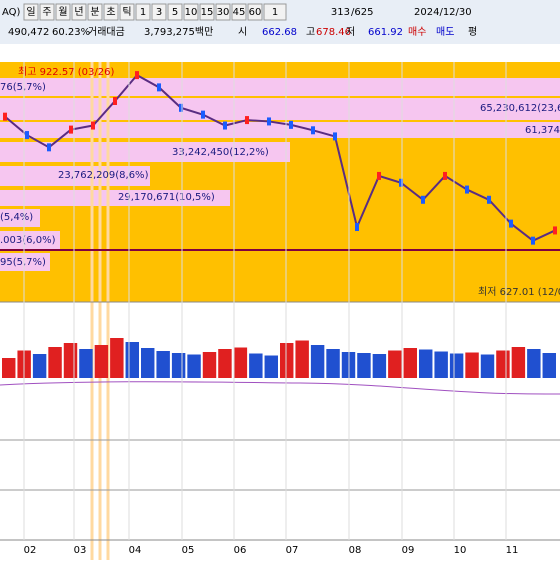 The image size is (560, 564). I want to click on button-label: 초, so click(110, 12).